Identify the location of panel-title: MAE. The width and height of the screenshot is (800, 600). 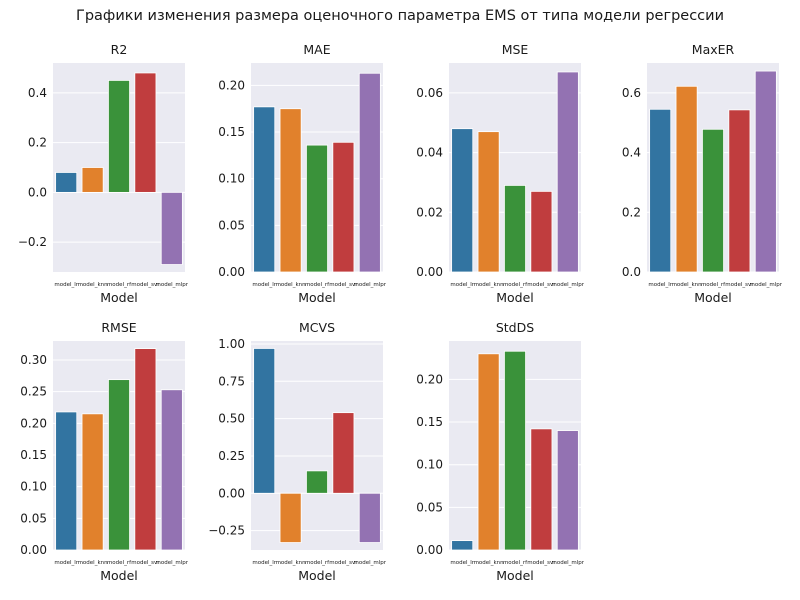
(316, 49).